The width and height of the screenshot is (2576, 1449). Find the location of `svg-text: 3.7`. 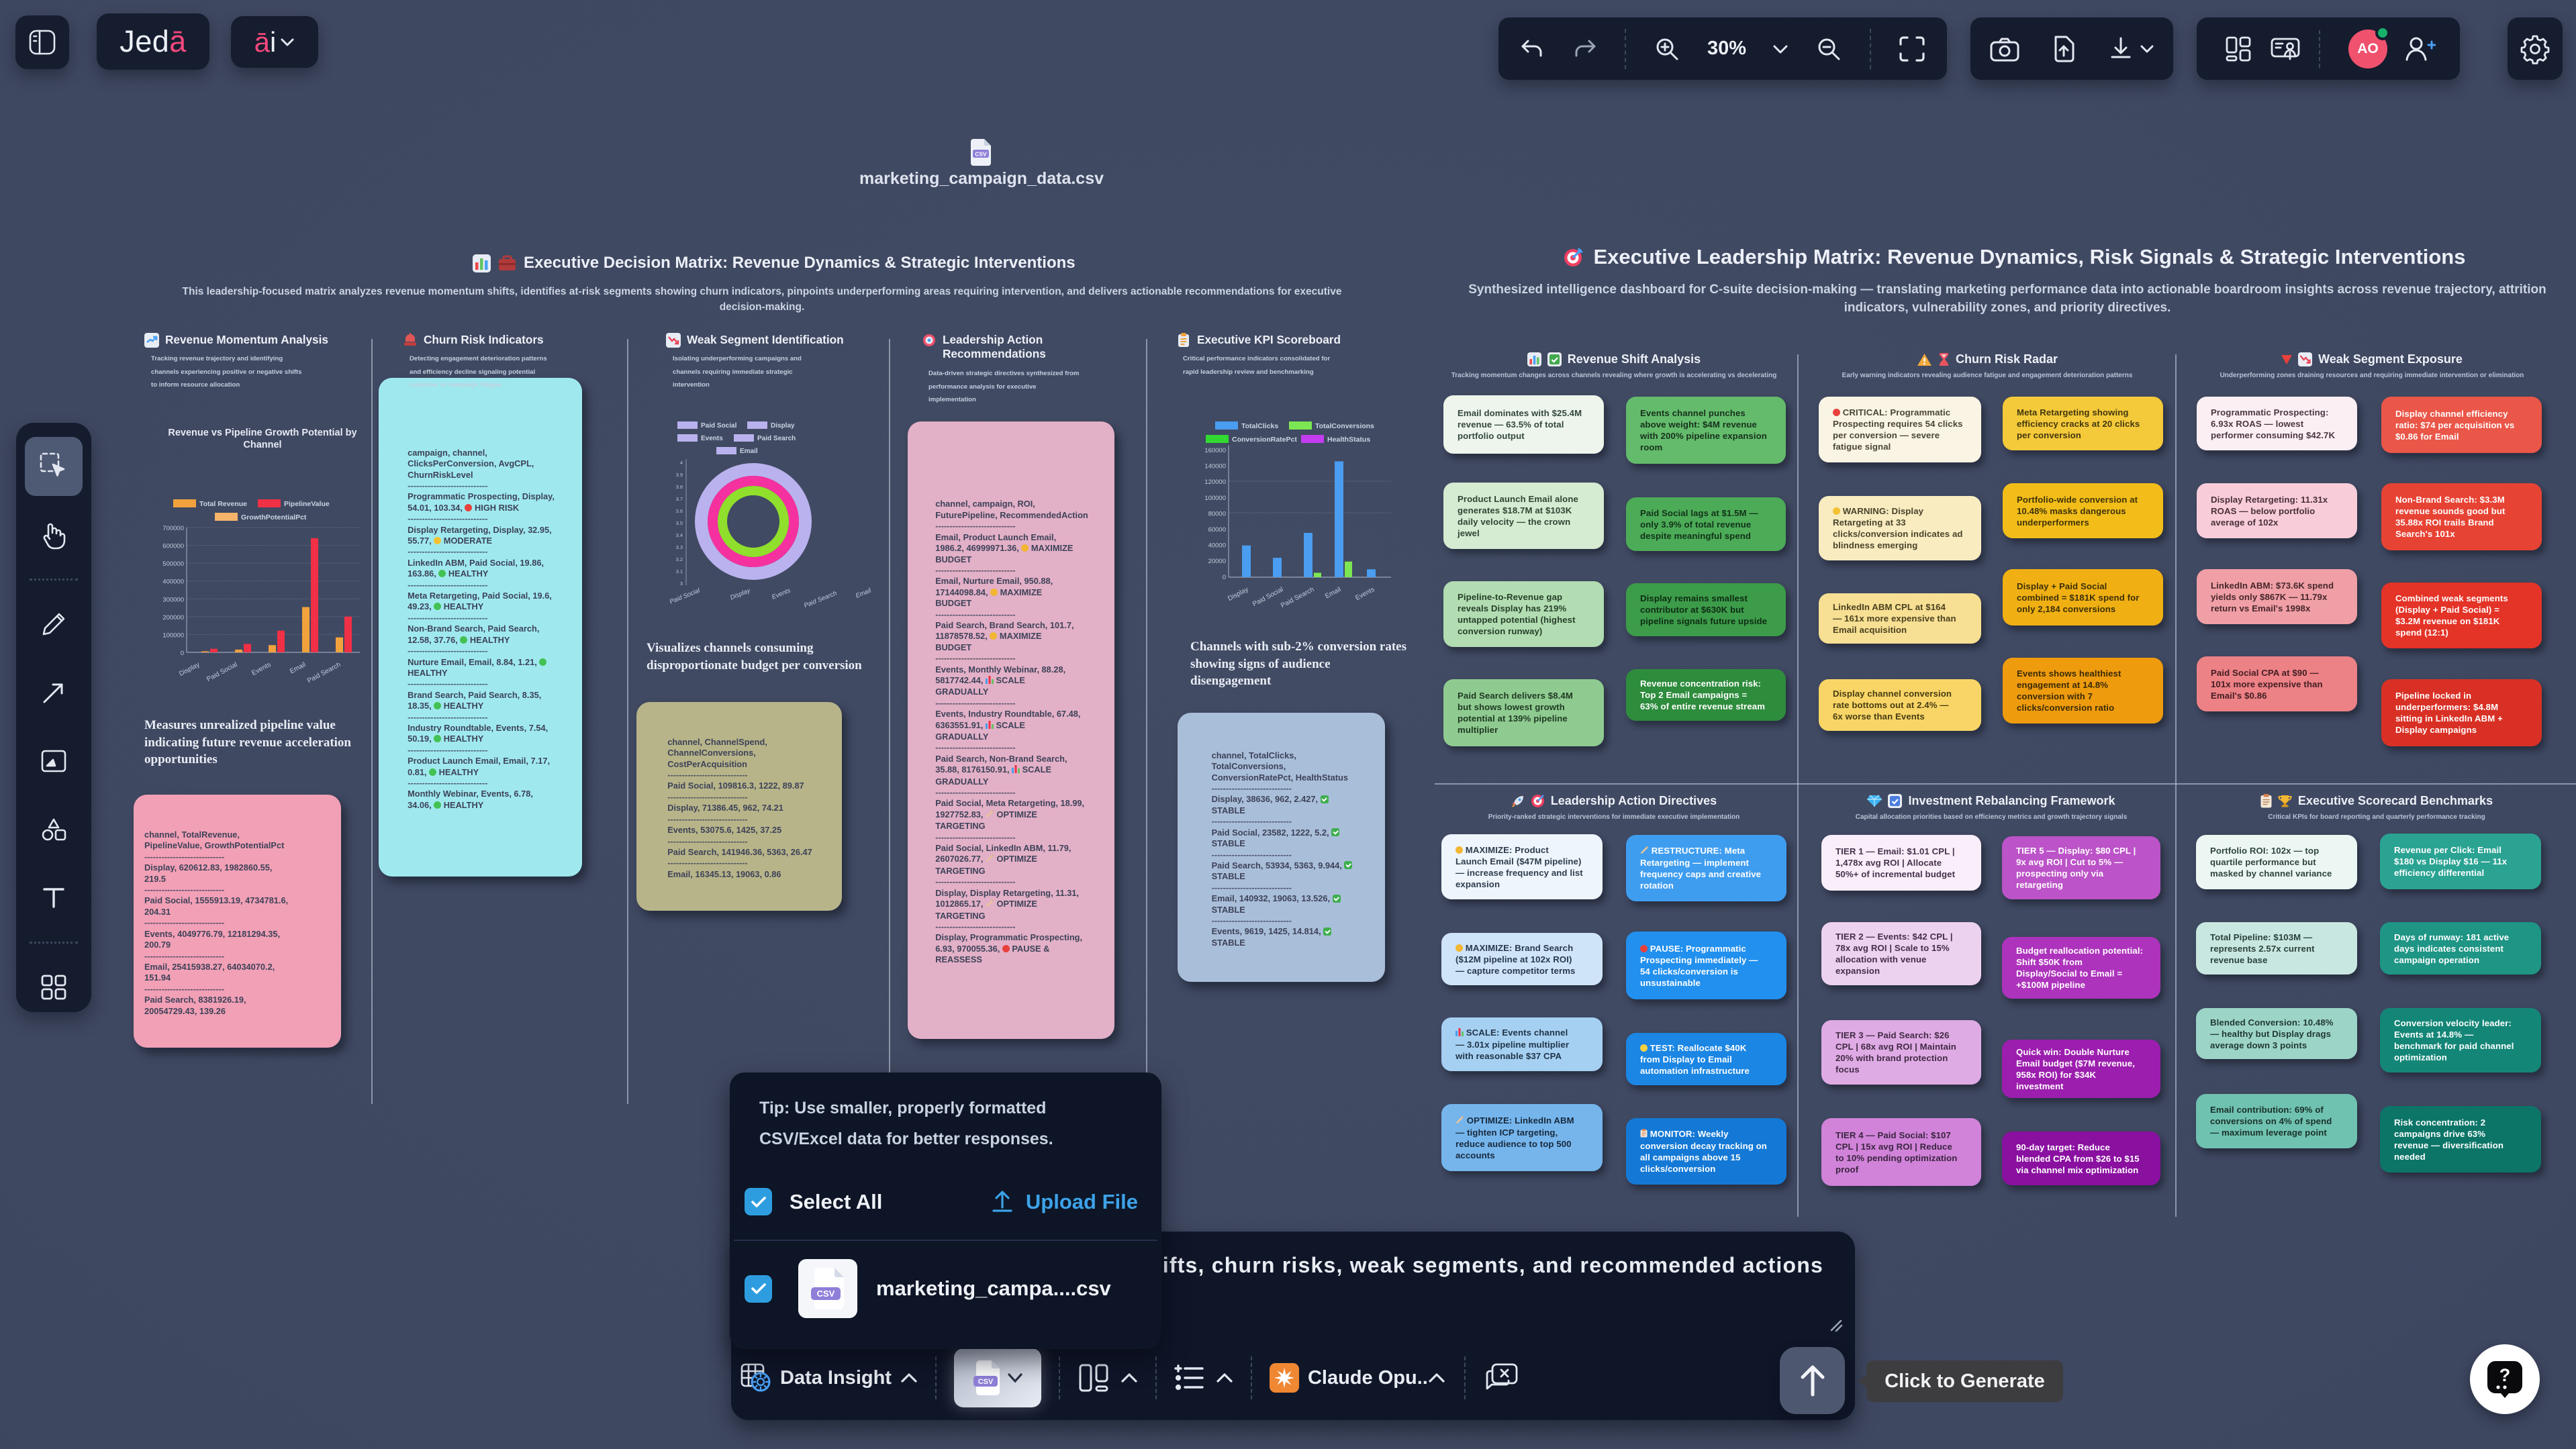

svg-text: 3.7 is located at coordinates (679, 499).